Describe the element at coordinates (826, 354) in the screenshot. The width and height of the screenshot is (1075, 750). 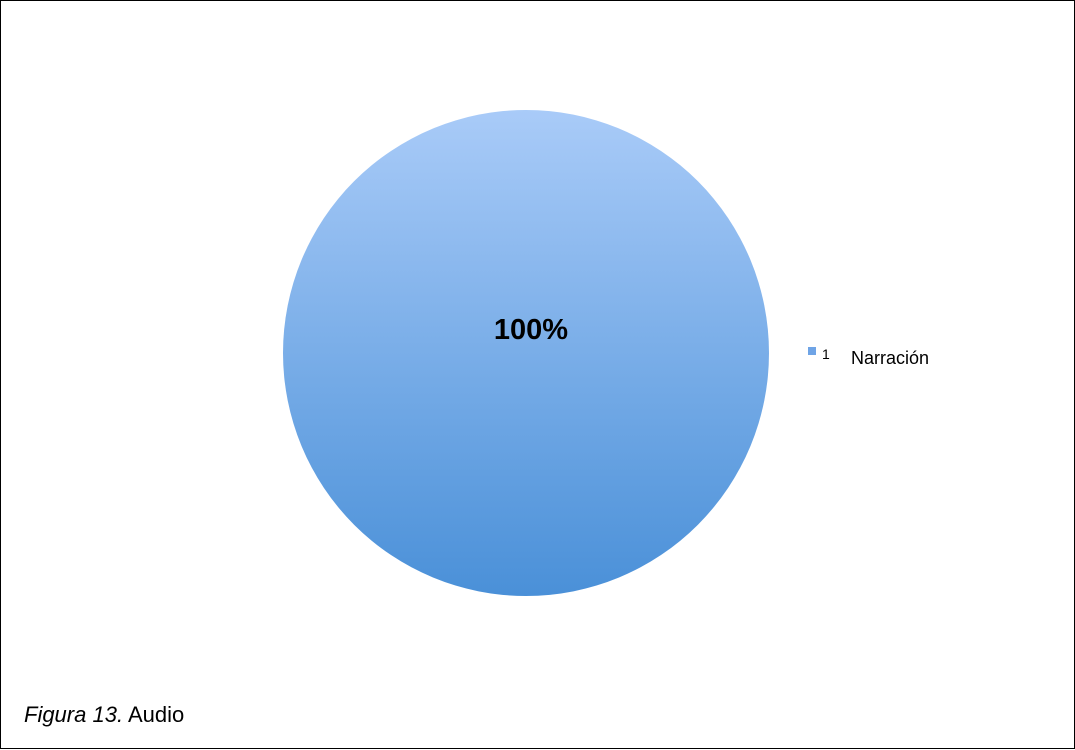
I see `legend-index: 1` at that location.